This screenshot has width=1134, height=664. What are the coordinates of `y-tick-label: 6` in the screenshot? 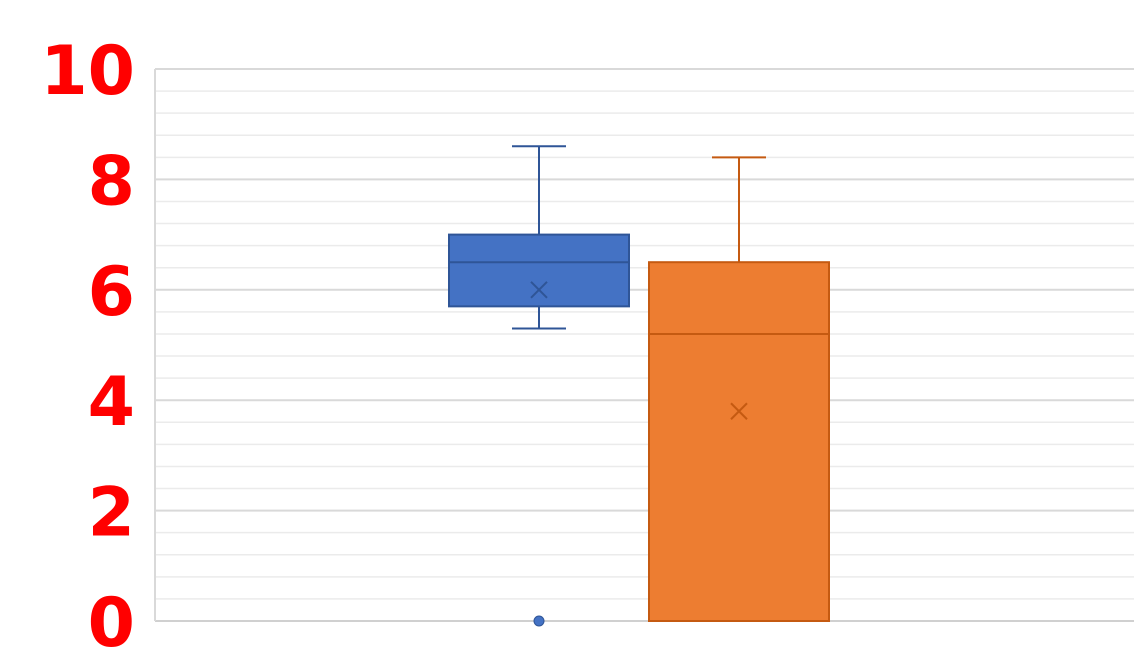 It's located at (111, 292).